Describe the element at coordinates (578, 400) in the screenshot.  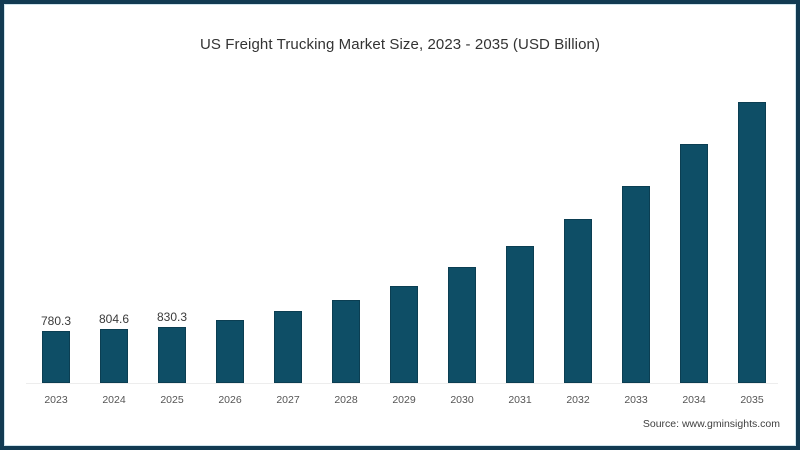
I see `x-tick-label-2032: 2032` at that location.